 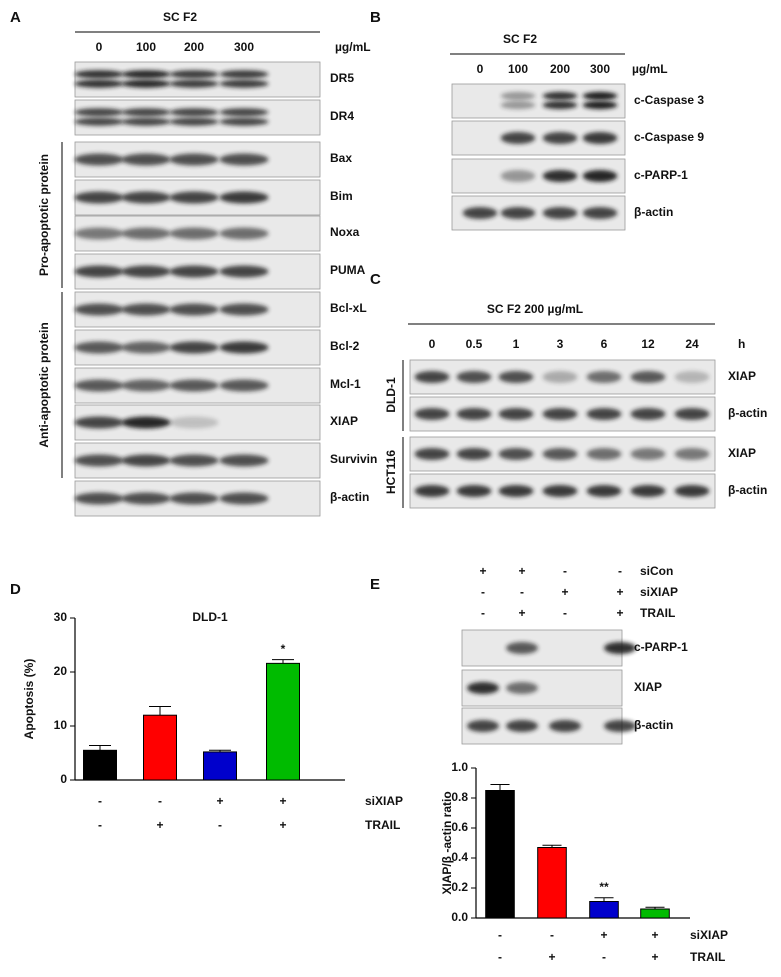 What do you see at coordinates (342, 116) in the screenshot?
I see `protein-label: DR4` at bounding box center [342, 116].